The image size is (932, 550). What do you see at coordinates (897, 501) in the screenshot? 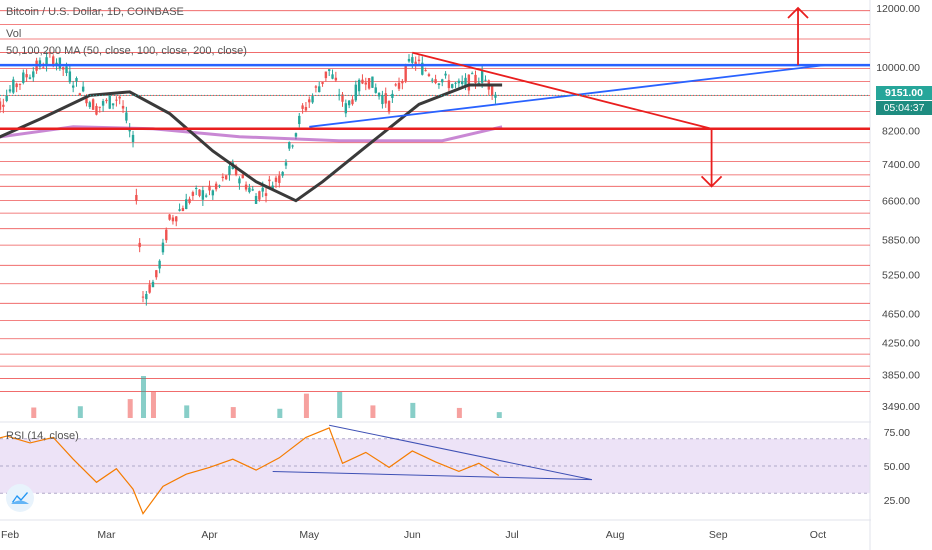
I see `rsi-tick-label: 25.00` at bounding box center [897, 501].